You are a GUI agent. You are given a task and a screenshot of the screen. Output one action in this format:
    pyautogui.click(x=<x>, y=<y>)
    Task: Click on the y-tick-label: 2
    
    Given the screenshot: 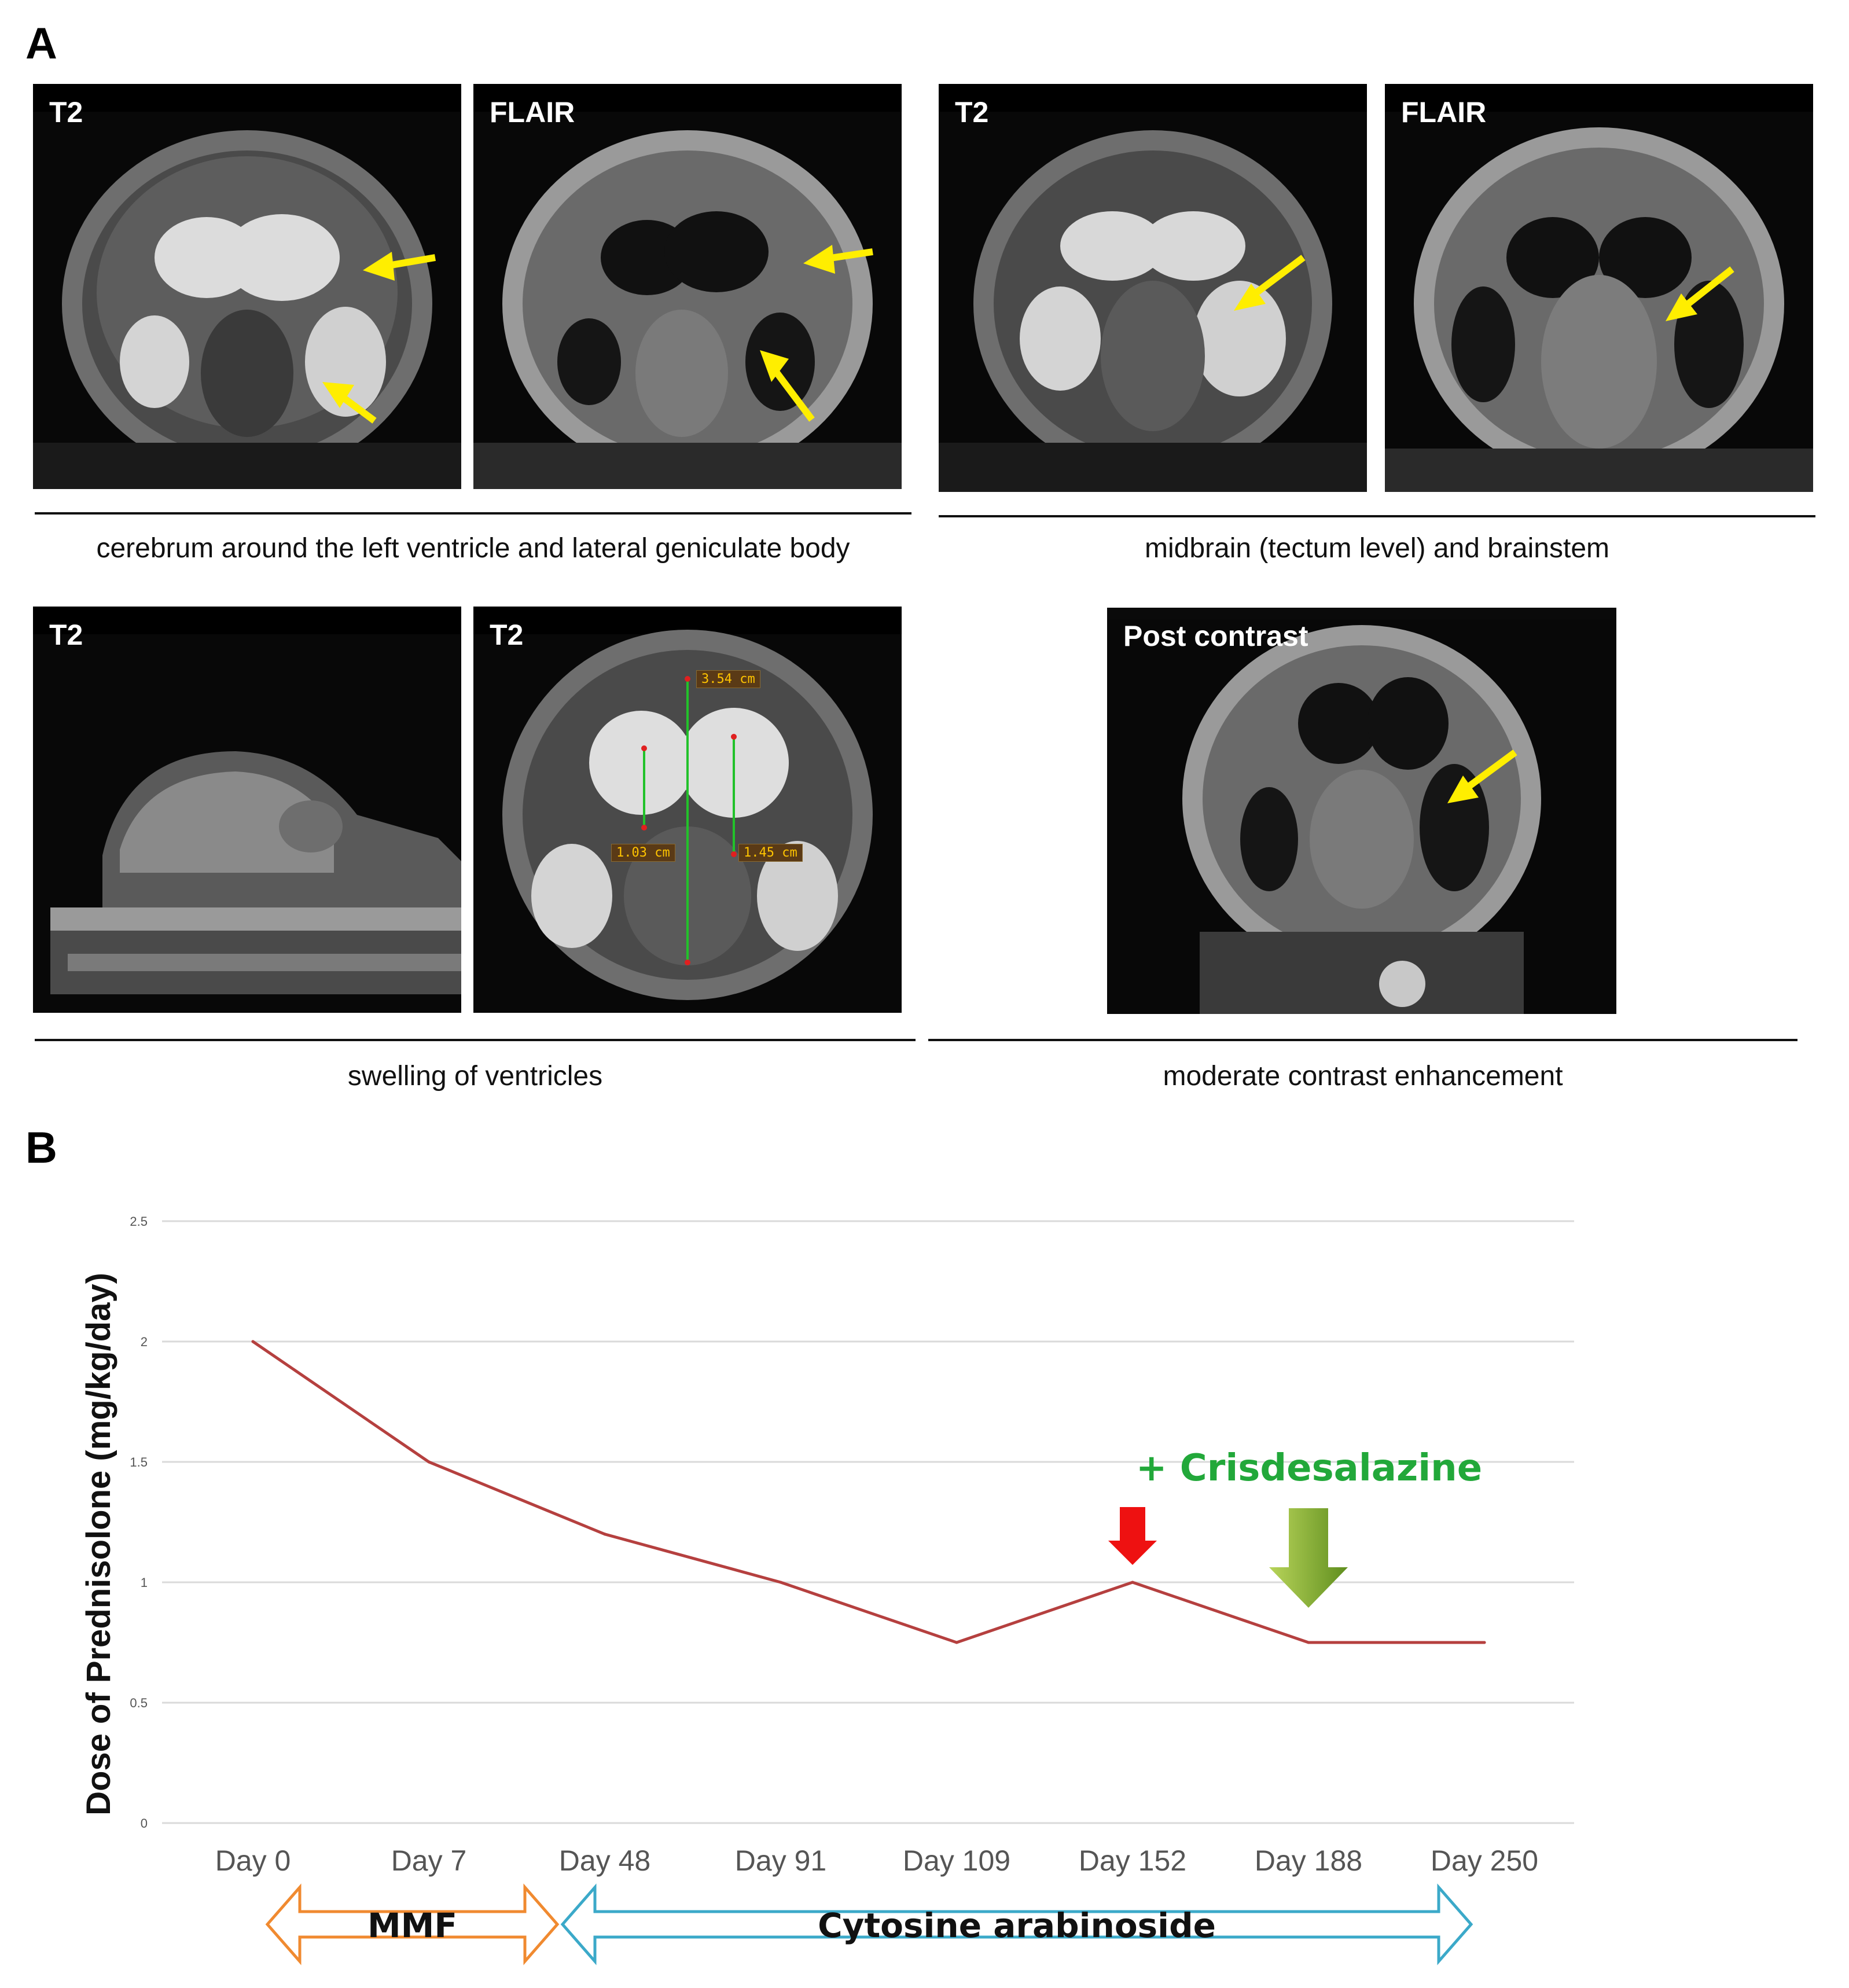 What is the action you would take?
    pyautogui.click(x=144, y=1342)
    